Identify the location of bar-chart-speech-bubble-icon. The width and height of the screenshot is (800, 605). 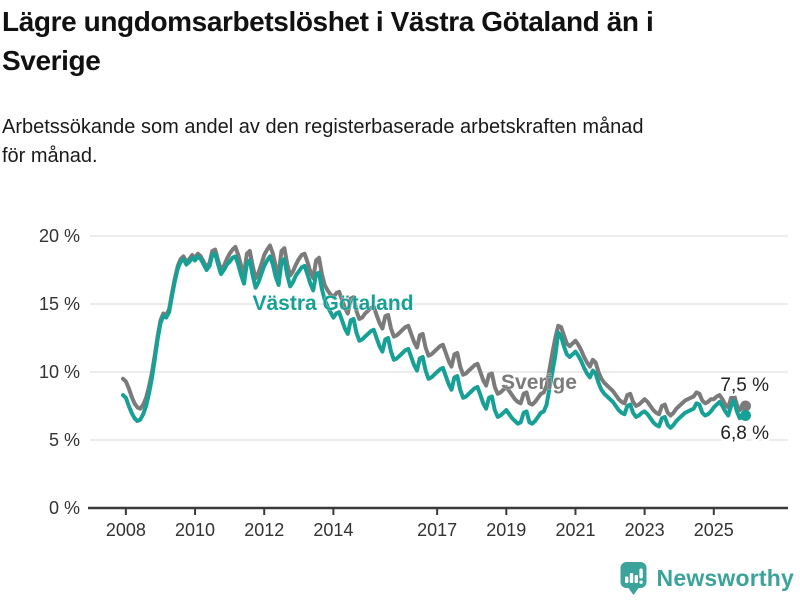
(633, 578).